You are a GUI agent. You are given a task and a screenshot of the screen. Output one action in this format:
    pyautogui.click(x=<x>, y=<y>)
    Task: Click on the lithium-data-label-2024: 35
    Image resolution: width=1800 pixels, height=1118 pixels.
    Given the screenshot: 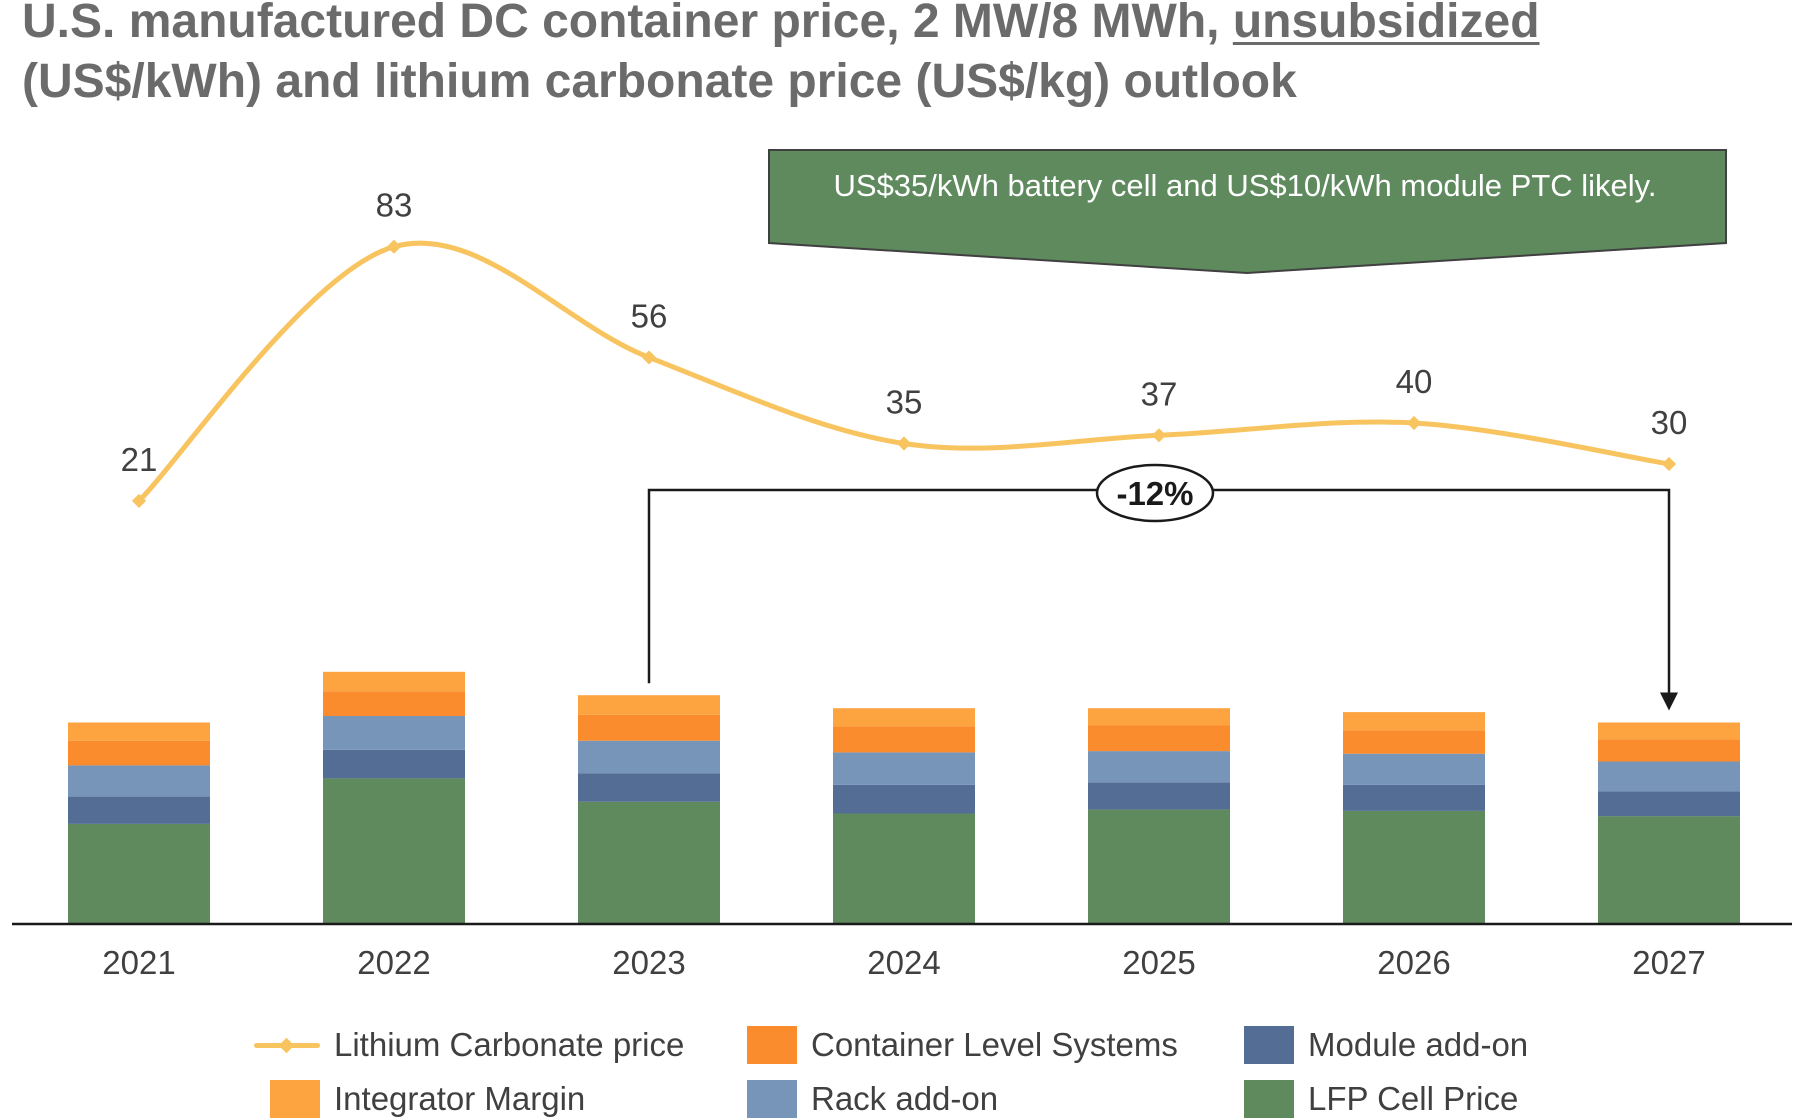 What is the action you would take?
    pyautogui.click(x=904, y=402)
    